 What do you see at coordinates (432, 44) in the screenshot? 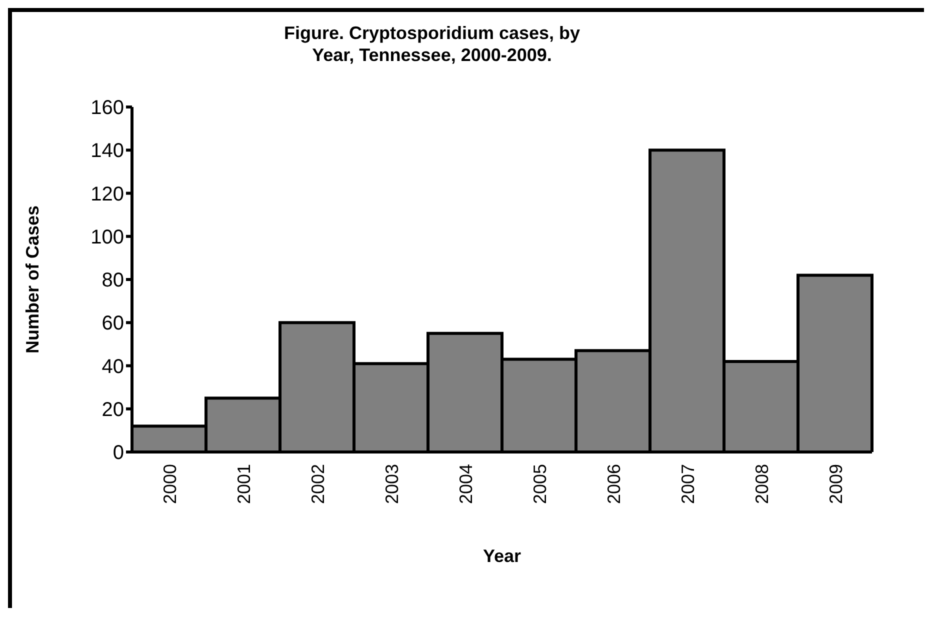
I see `chart-title: Figure. Cryptosporidium cases, by Year, Tennessee, 2000-2009.` at bounding box center [432, 44].